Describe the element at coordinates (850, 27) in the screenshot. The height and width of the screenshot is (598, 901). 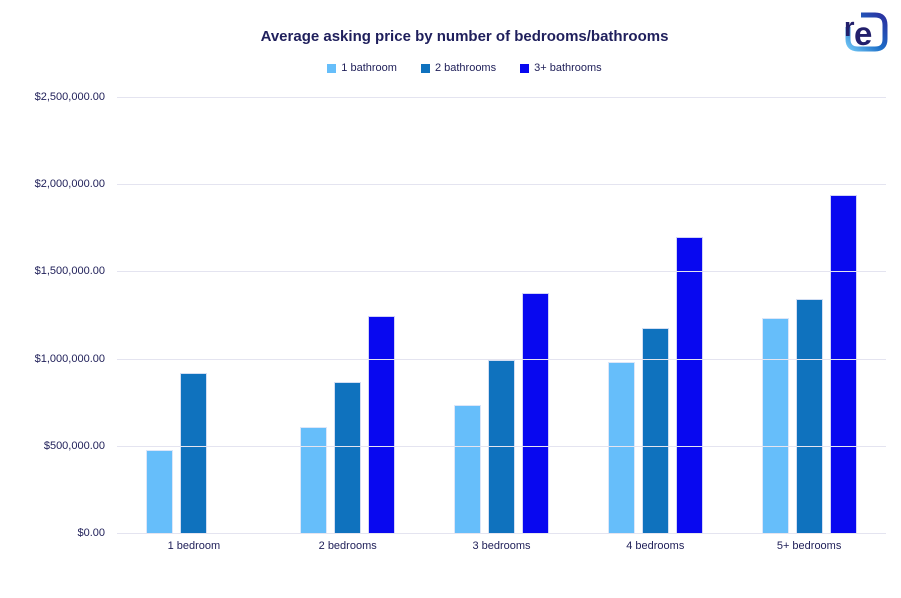
I see `svg-text: r` at that location.